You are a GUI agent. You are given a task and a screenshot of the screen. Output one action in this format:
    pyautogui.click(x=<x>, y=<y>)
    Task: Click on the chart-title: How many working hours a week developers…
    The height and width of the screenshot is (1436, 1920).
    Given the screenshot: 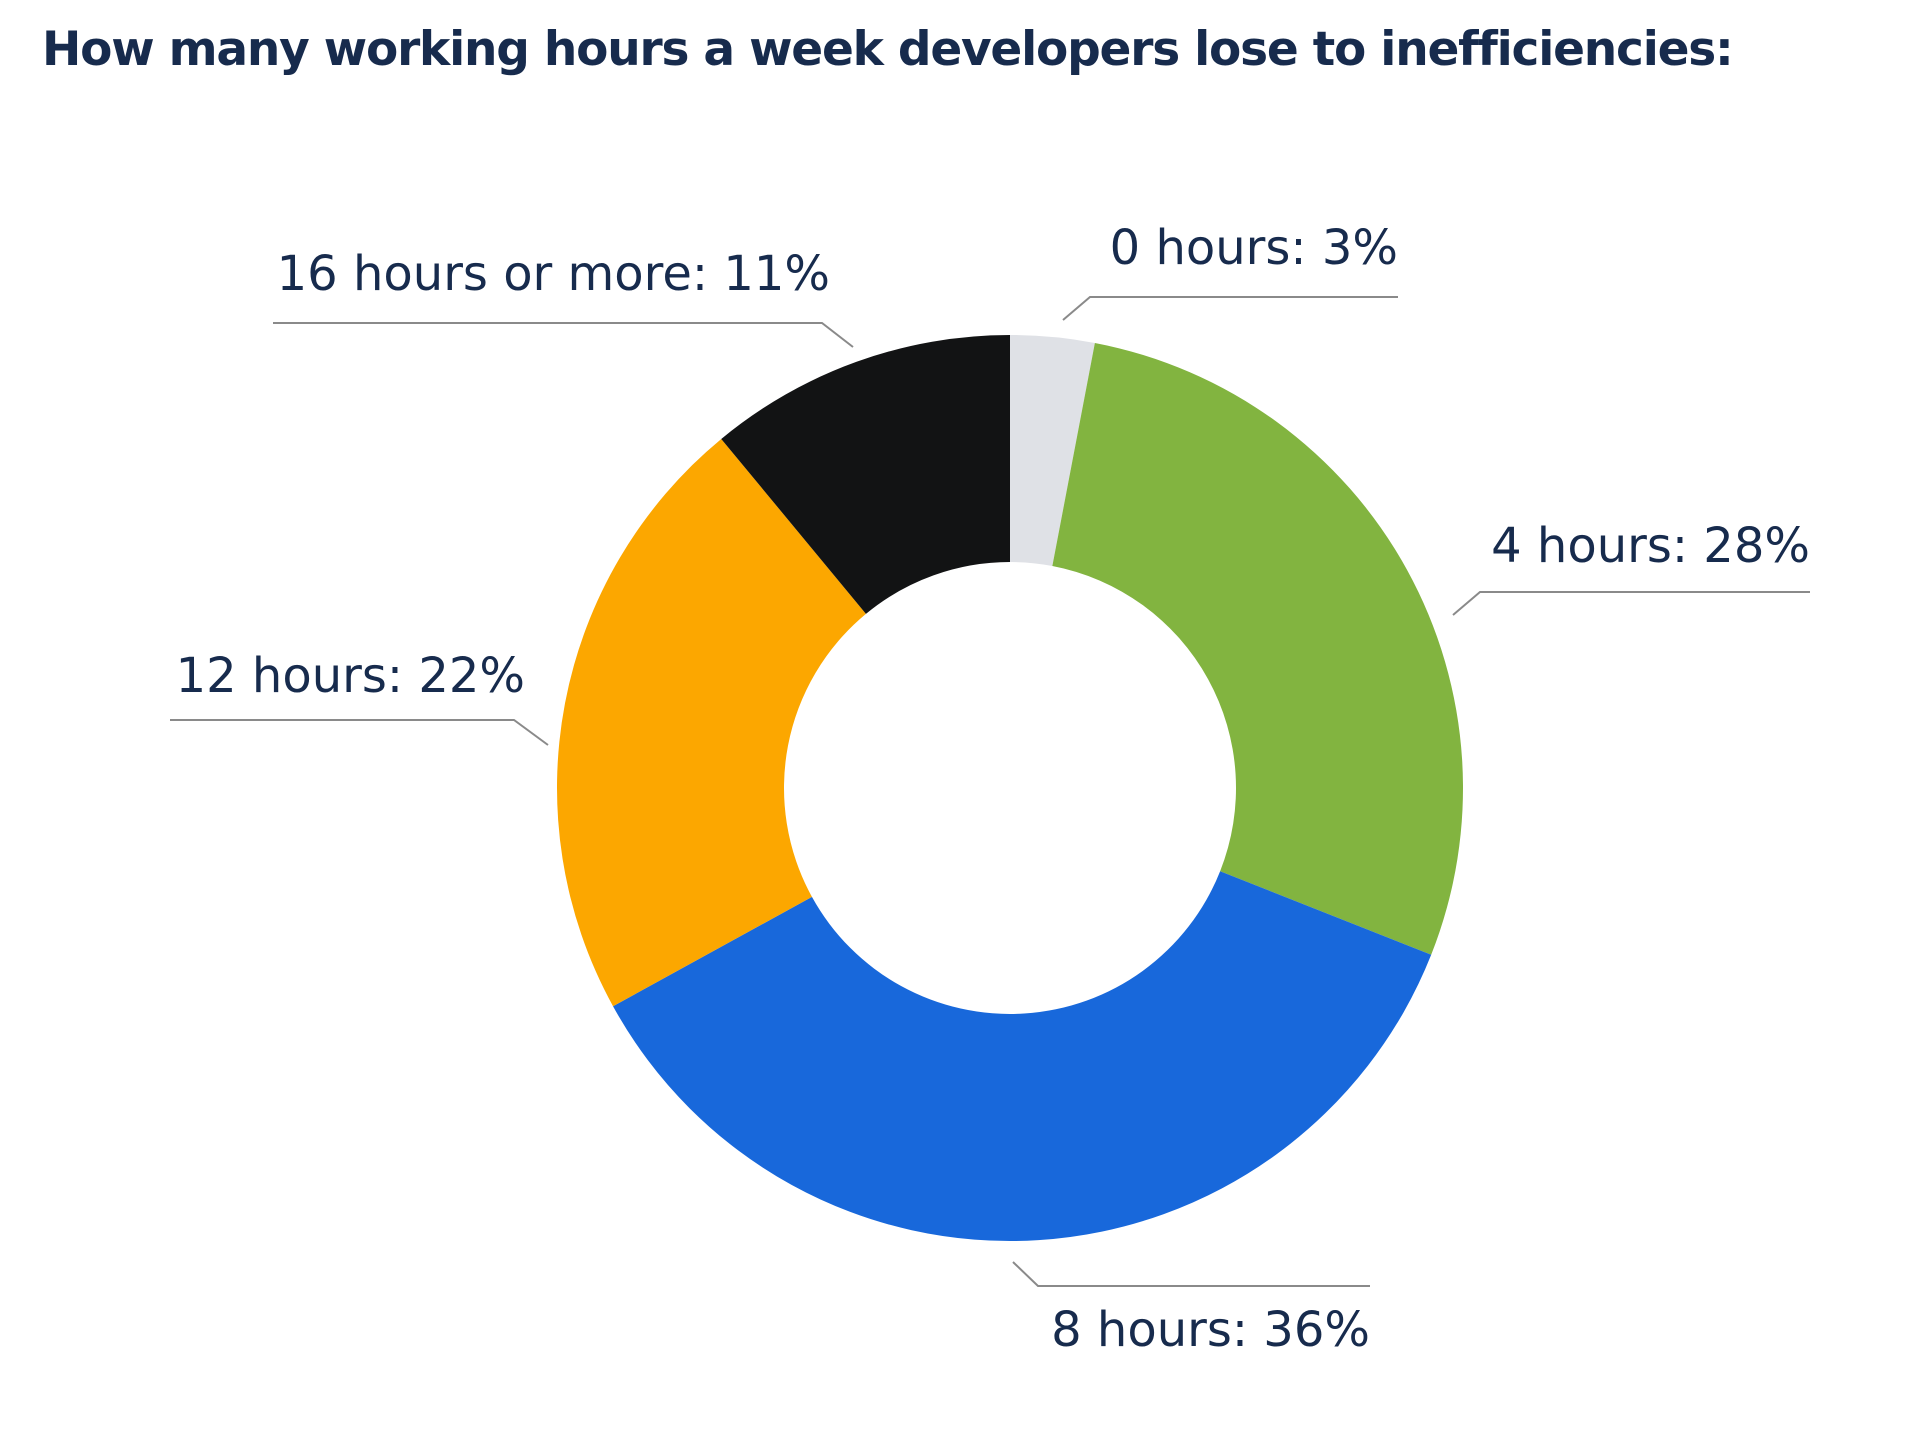 What is the action you would take?
    pyautogui.click(x=888, y=49)
    